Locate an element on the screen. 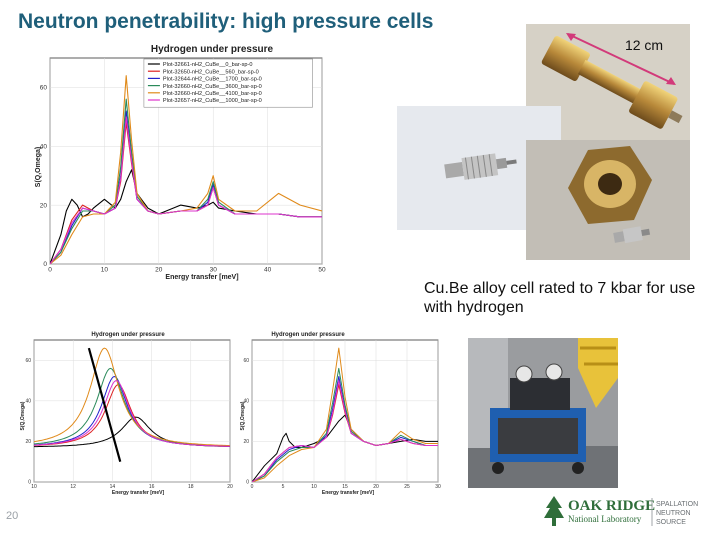 The height and width of the screenshot is (540, 720). page-number: 20 is located at coordinates (12, 516).